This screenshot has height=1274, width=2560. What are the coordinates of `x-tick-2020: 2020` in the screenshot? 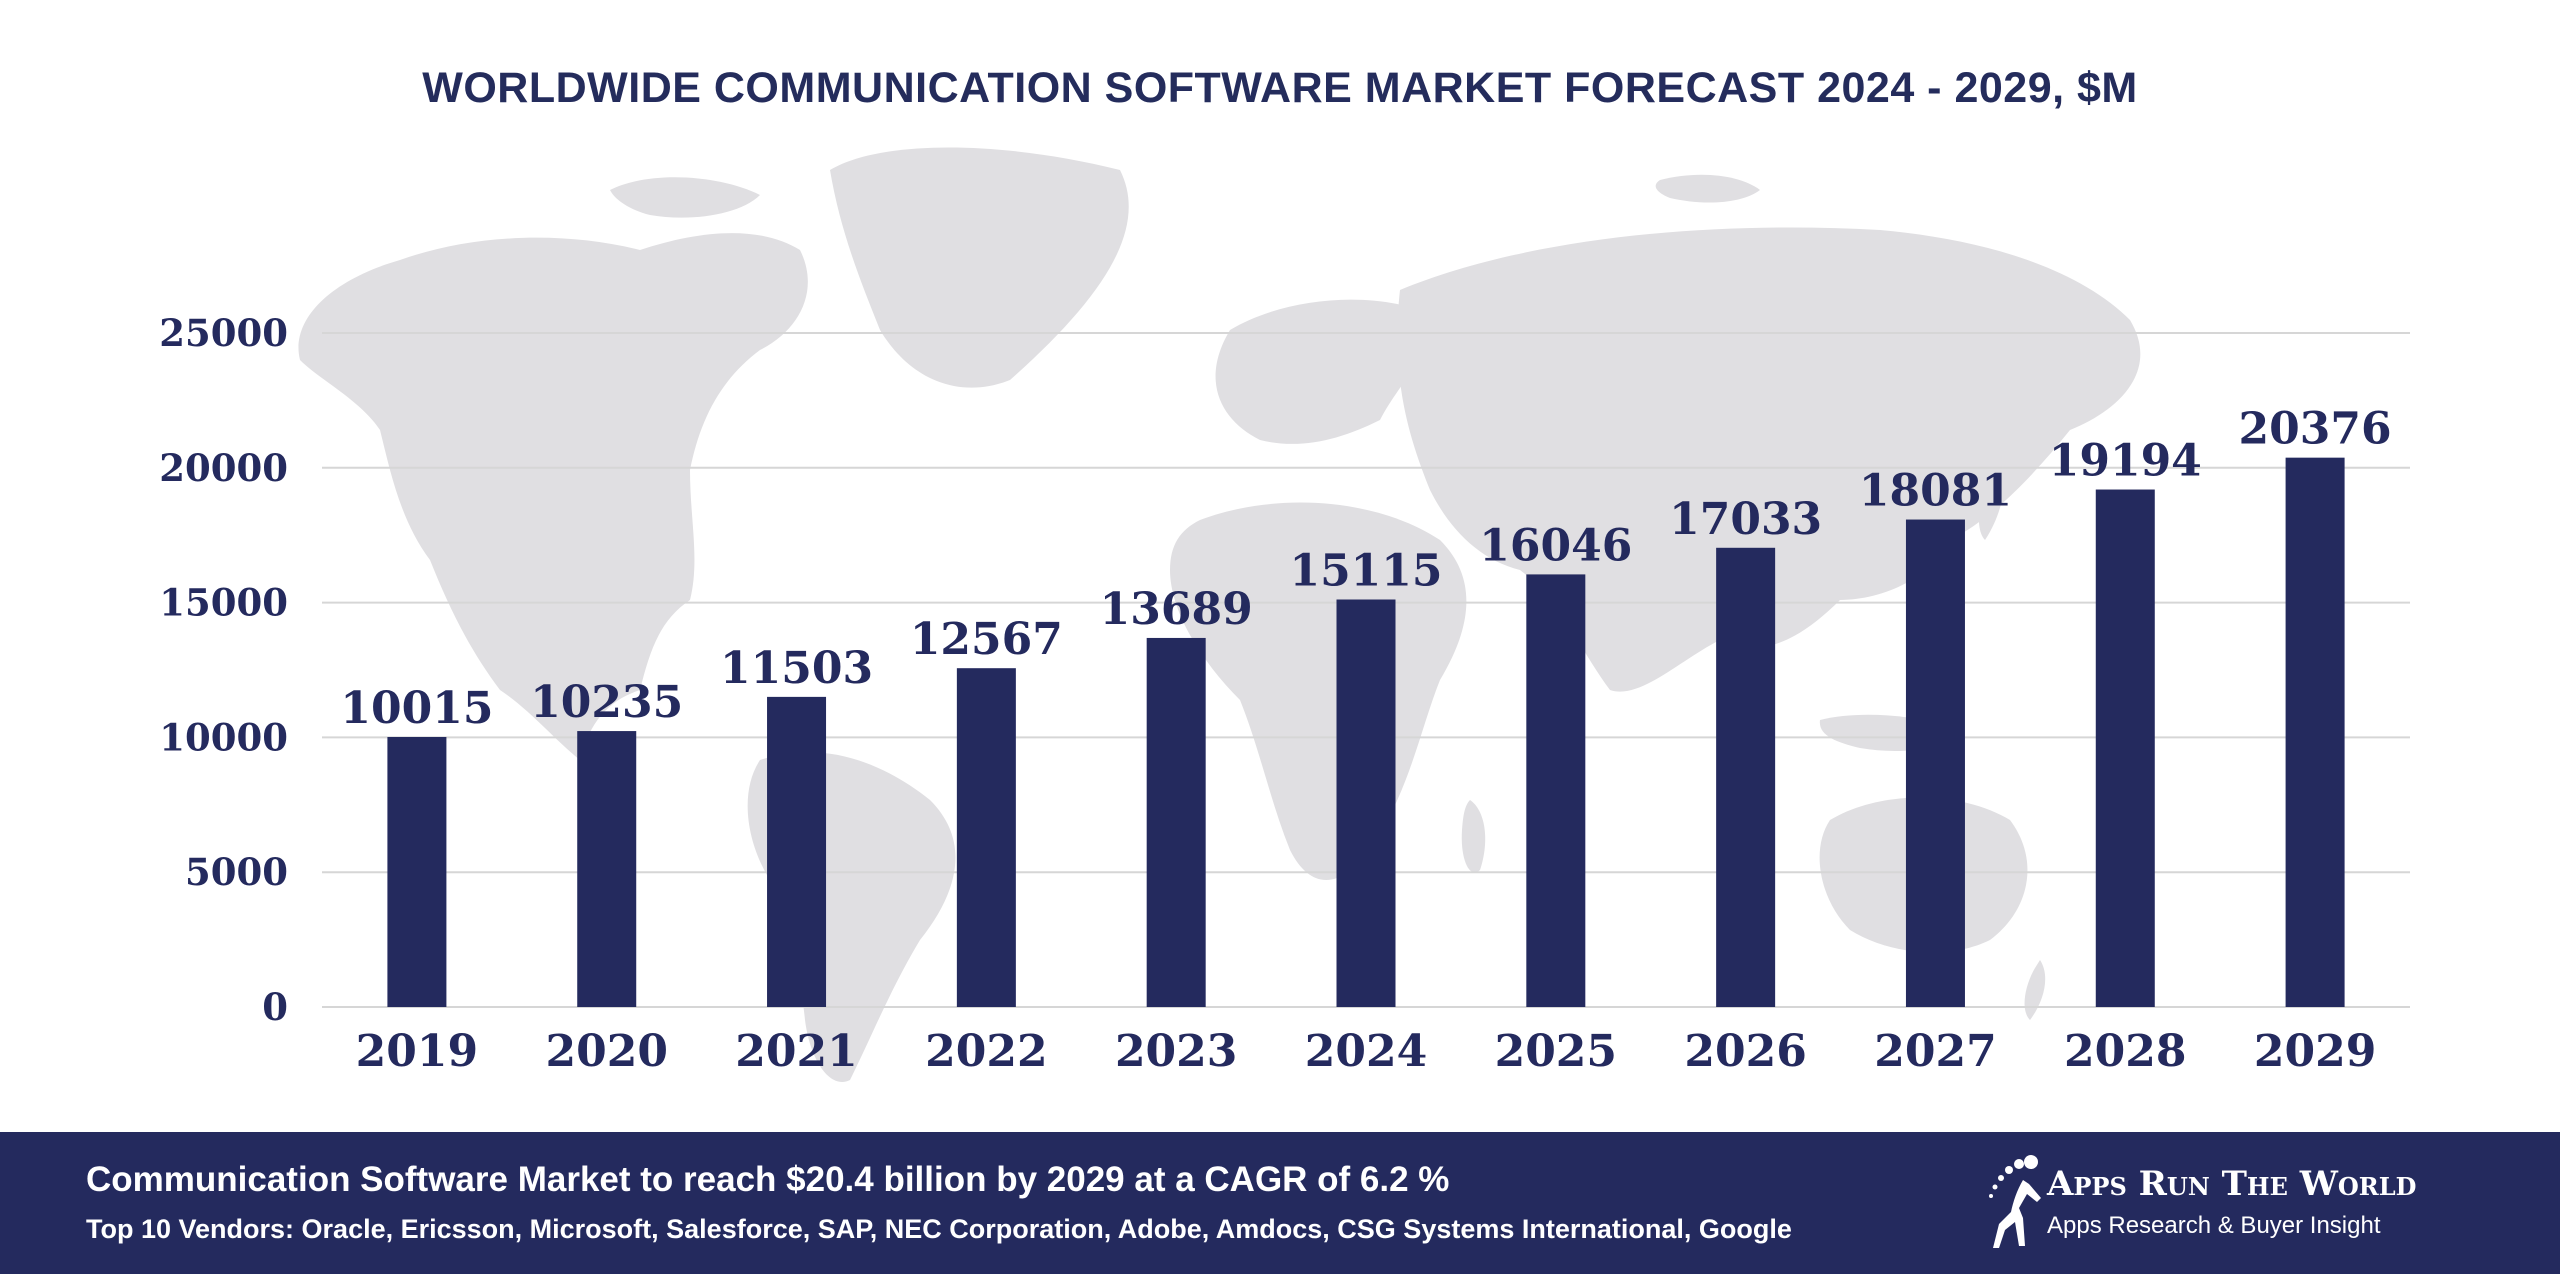 It's located at (606, 1051).